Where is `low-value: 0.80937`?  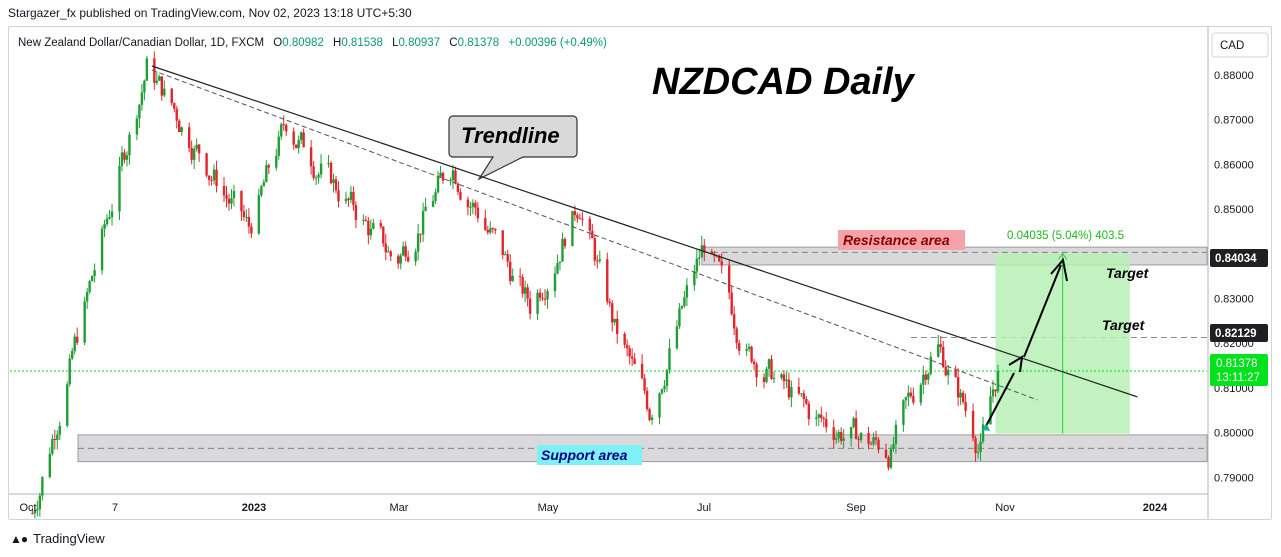
low-value: 0.80937 is located at coordinates (420, 43).